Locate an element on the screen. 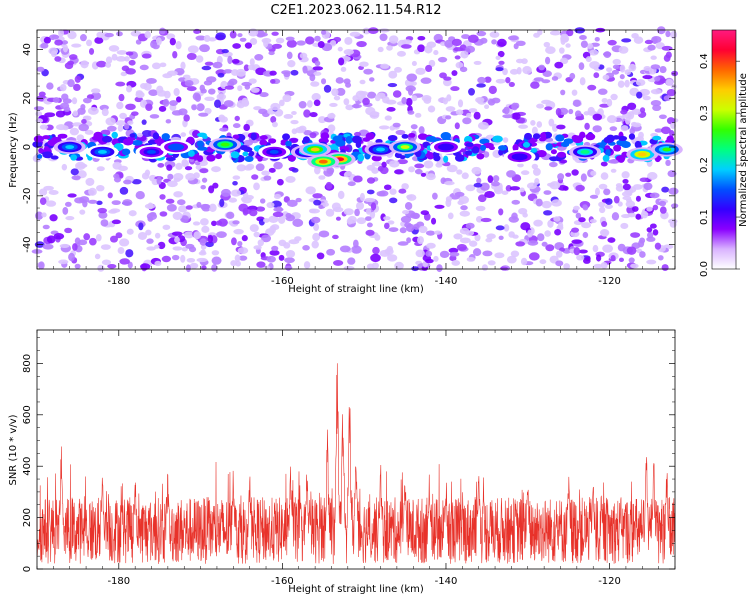 The height and width of the screenshot is (600, 750). colorbar-tick-label: 0.1 is located at coordinates (704, 217).